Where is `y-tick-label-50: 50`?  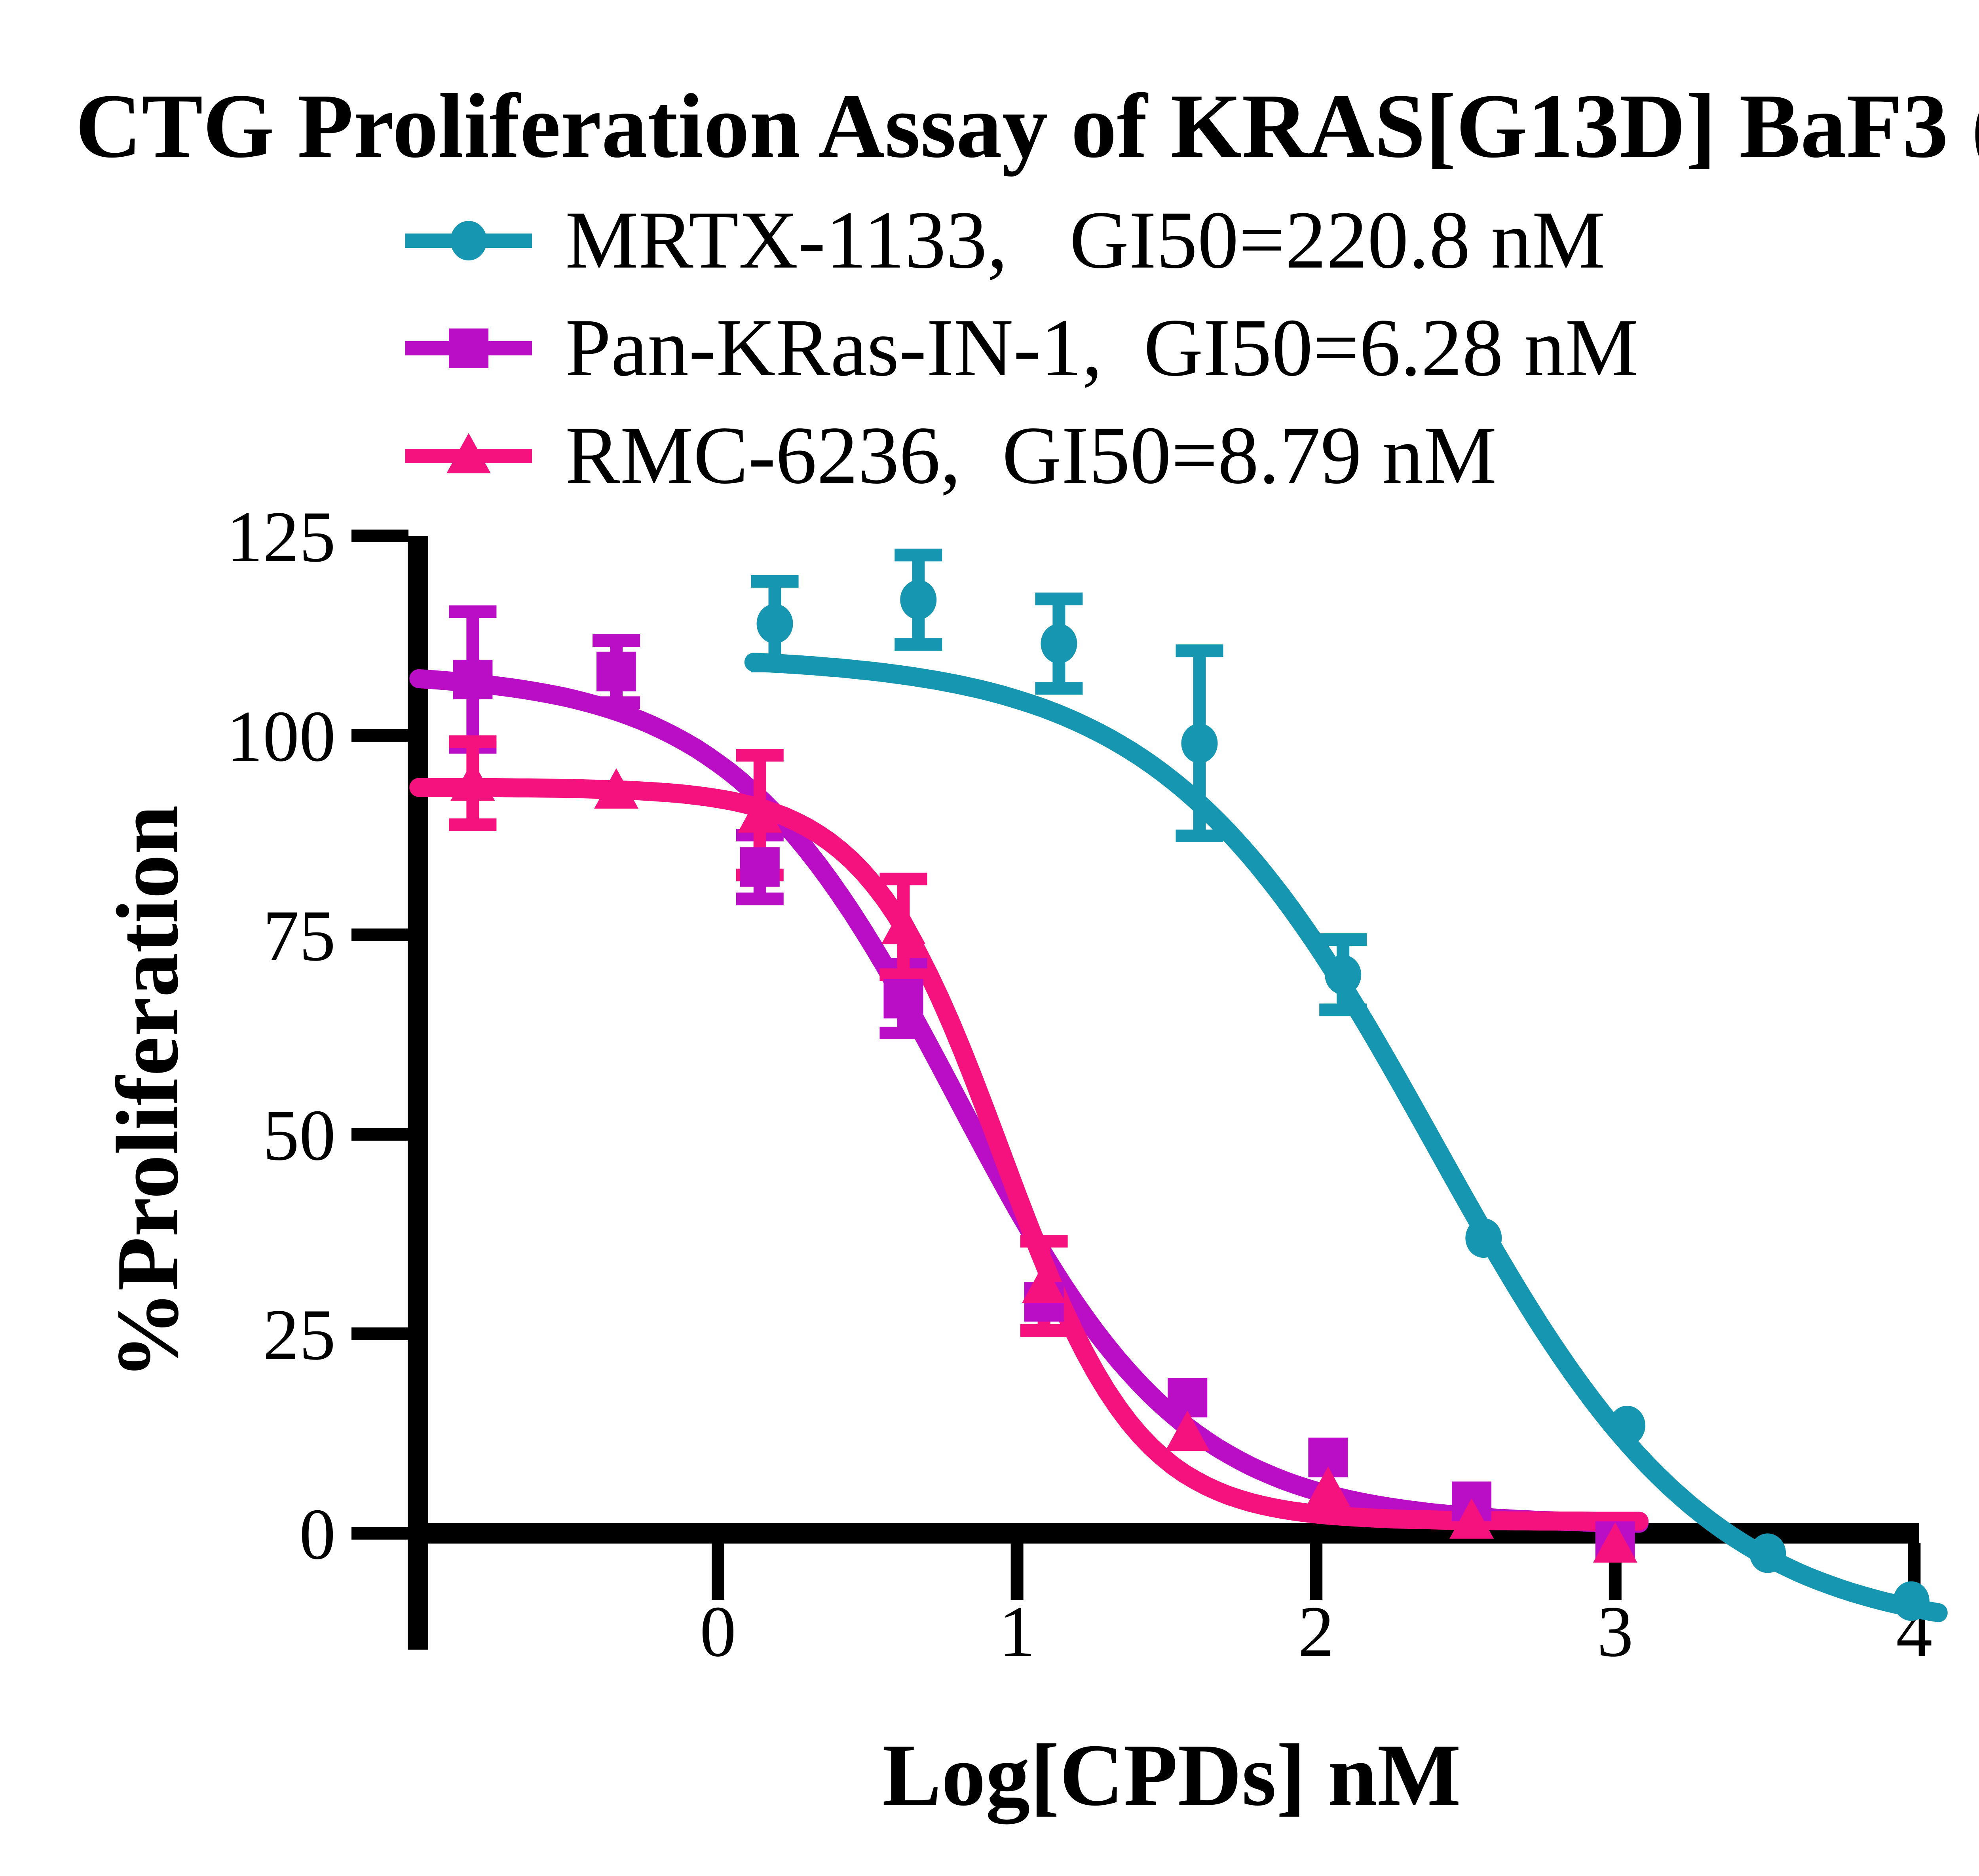
y-tick-label-50: 50 is located at coordinates (299, 1135).